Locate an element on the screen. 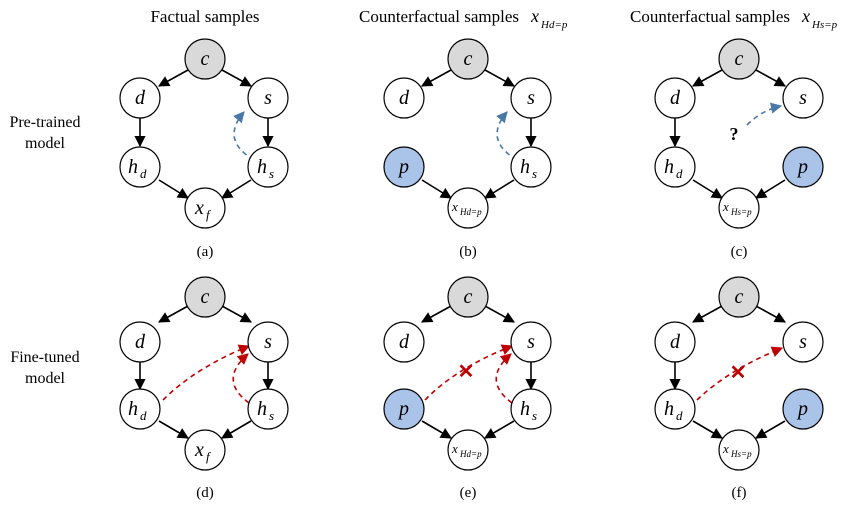 This screenshot has height=510, width=855. node-a-hd-sub: d is located at coordinates (143, 173).